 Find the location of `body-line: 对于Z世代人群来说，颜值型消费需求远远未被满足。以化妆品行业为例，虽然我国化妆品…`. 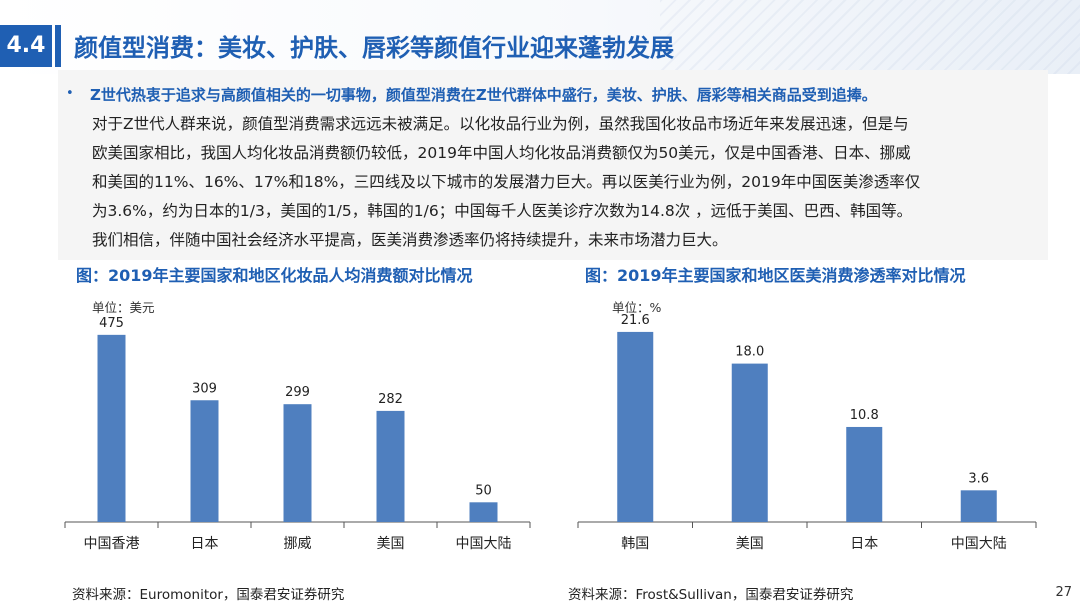

body-line: 对于Z世代人群来说，颜值型消费需求远远未被满足。以化妆品行业为例，虽然我国化妆品… is located at coordinates (500, 124).